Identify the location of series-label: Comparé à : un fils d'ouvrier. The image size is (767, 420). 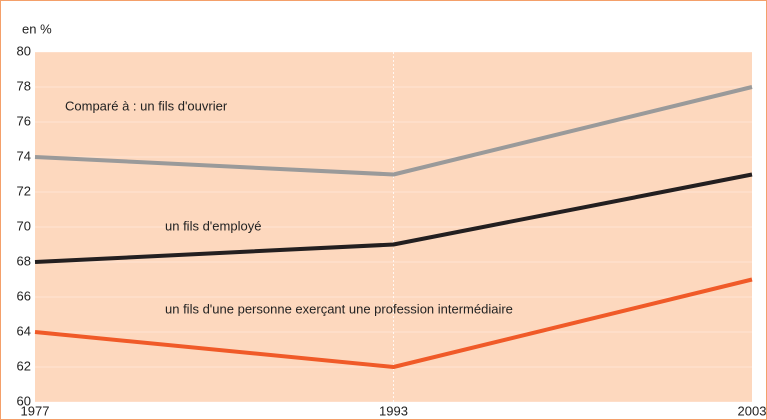
(146, 105).